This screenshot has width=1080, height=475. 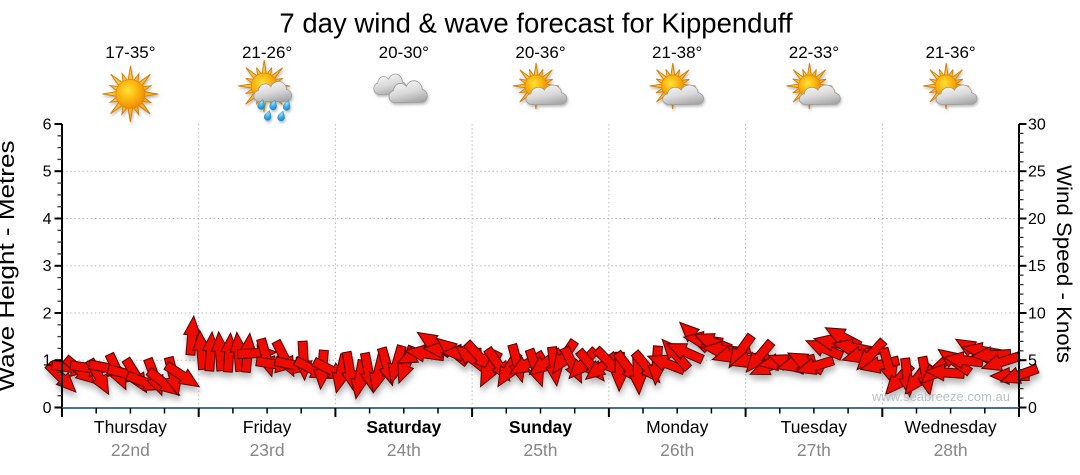 I want to click on svg-text: Friday, so click(x=267, y=427).